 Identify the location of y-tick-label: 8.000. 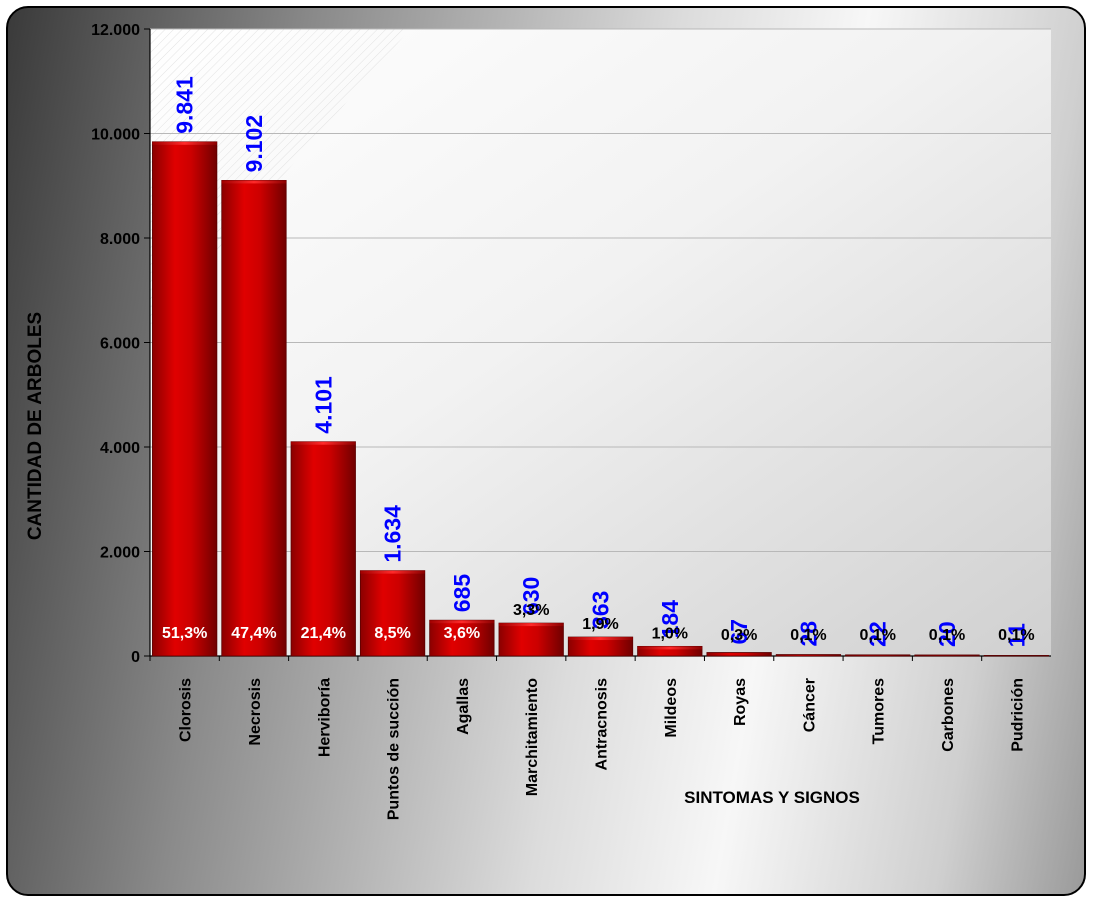
(120, 239).